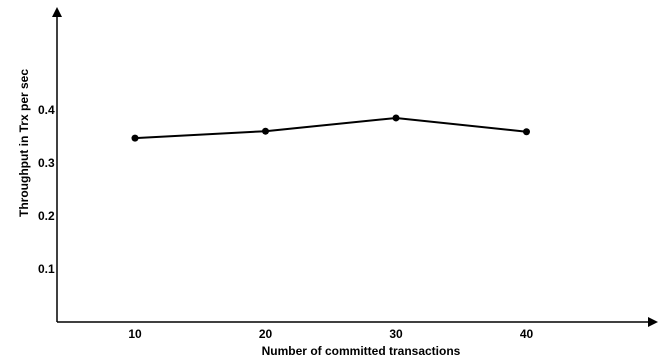  Describe the element at coordinates (46, 110) in the screenshot. I see `y-tick-label: 0.4` at that location.